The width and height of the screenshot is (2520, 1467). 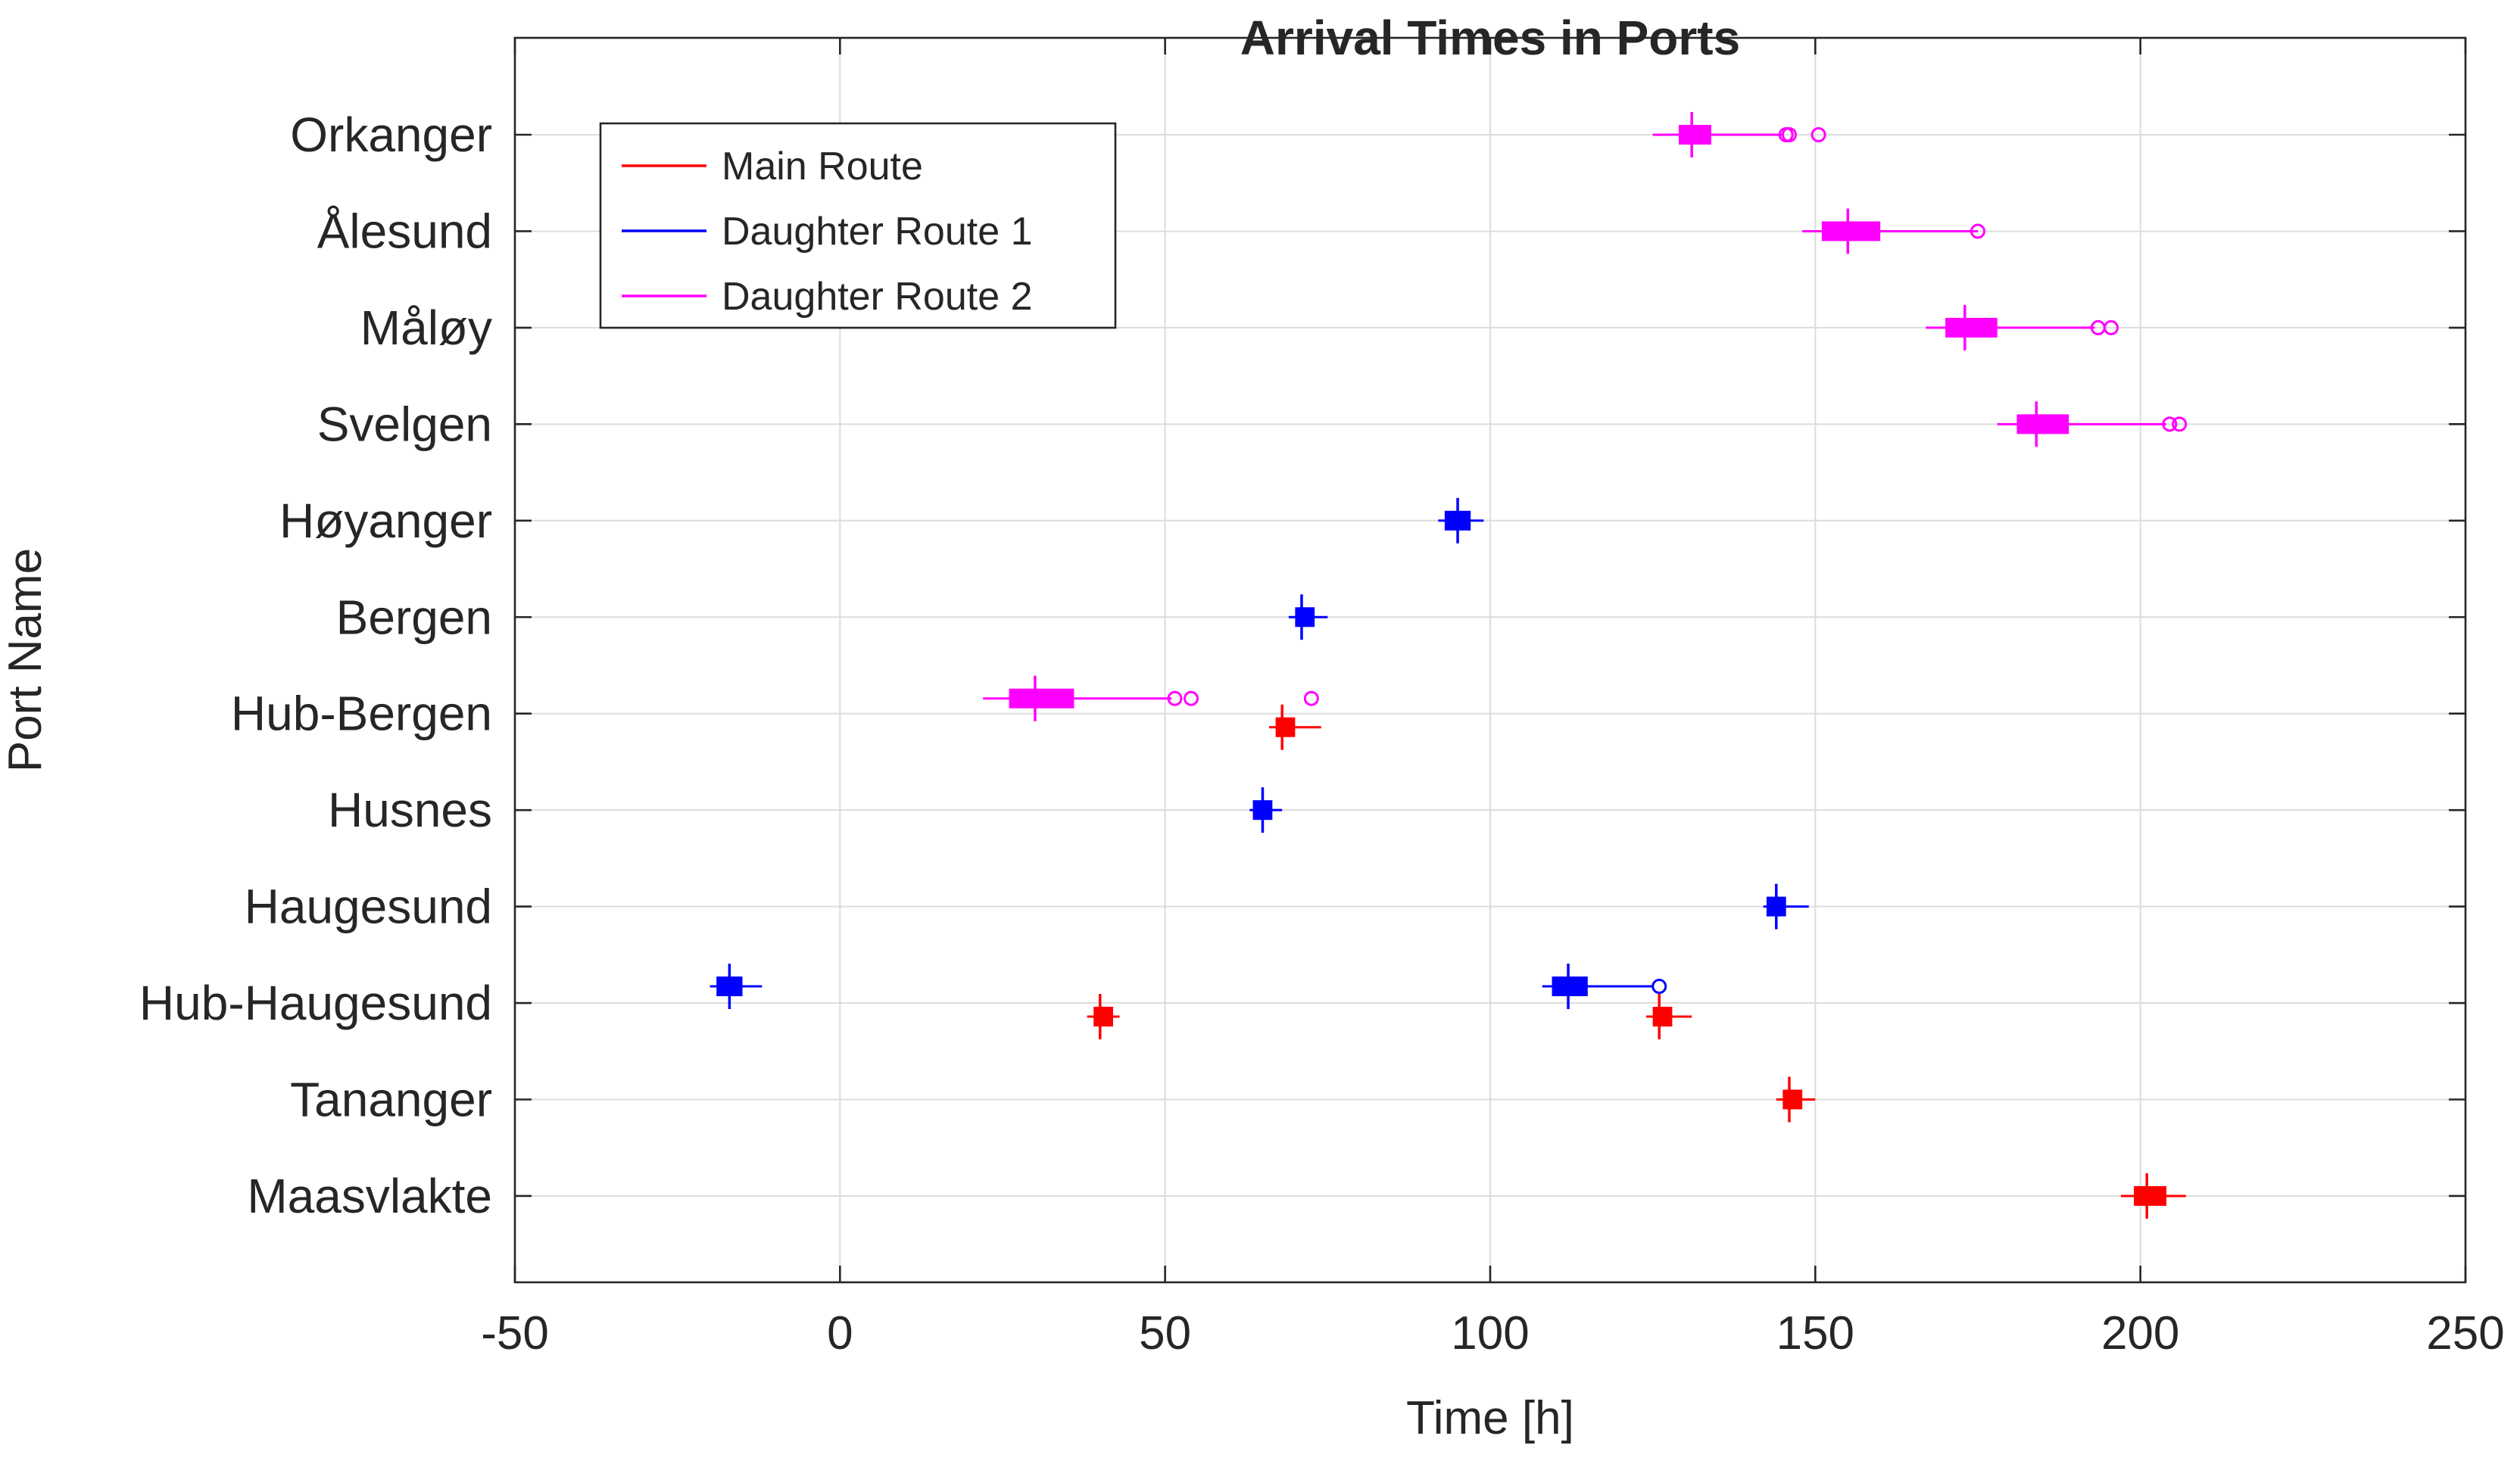 I want to click on y-tick-label: Tananger, so click(x=391, y=1100).